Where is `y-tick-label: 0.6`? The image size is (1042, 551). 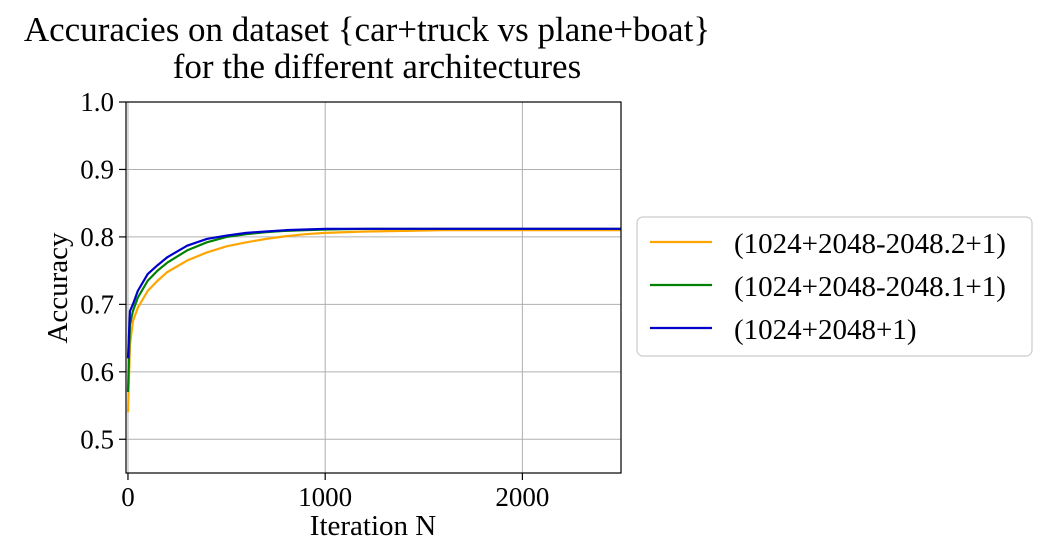
y-tick-label: 0.6 is located at coordinates (97, 372).